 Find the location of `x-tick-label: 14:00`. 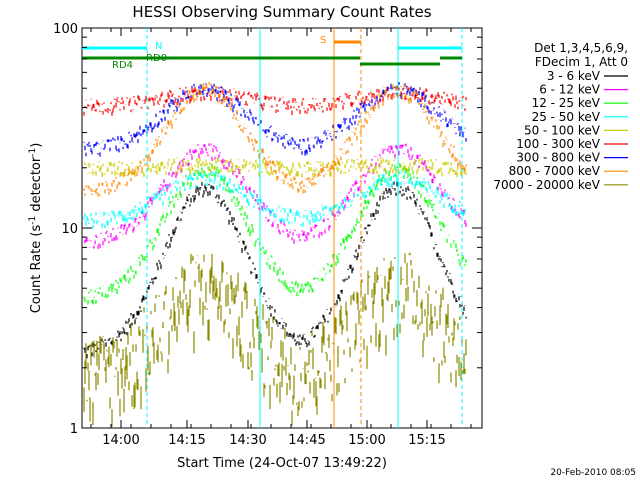

x-tick-label: 14:00 is located at coordinates (120, 440).